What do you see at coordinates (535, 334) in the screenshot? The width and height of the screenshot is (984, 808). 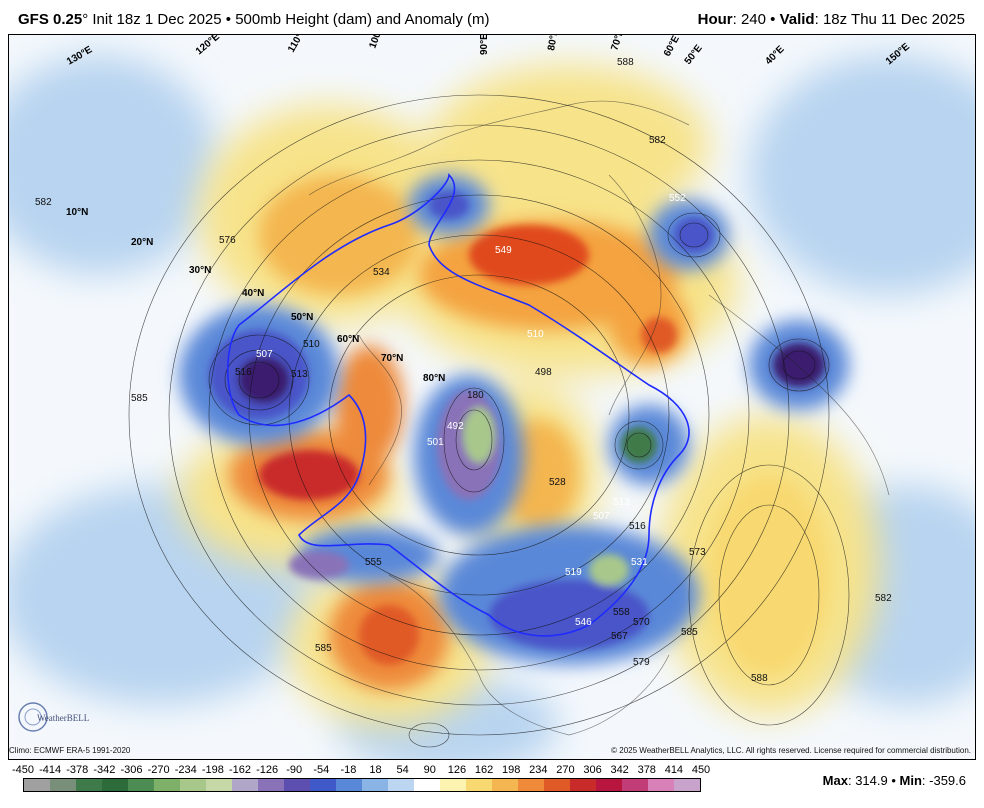 I see `contour-label: 510` at bounding box center [535, 334].